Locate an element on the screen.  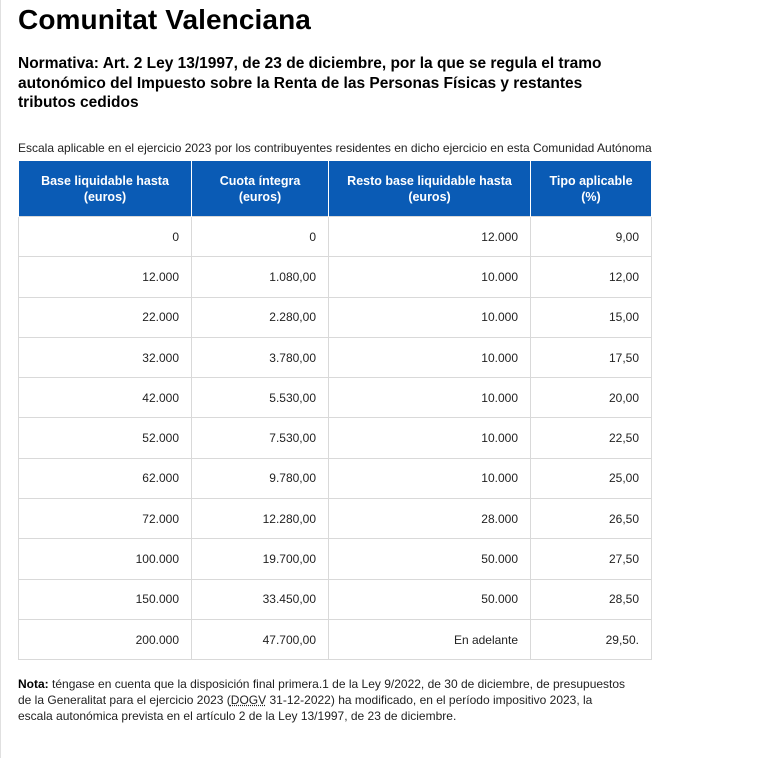
cell-base-liquidable: 150.000 is located at coordinates (105, 599).